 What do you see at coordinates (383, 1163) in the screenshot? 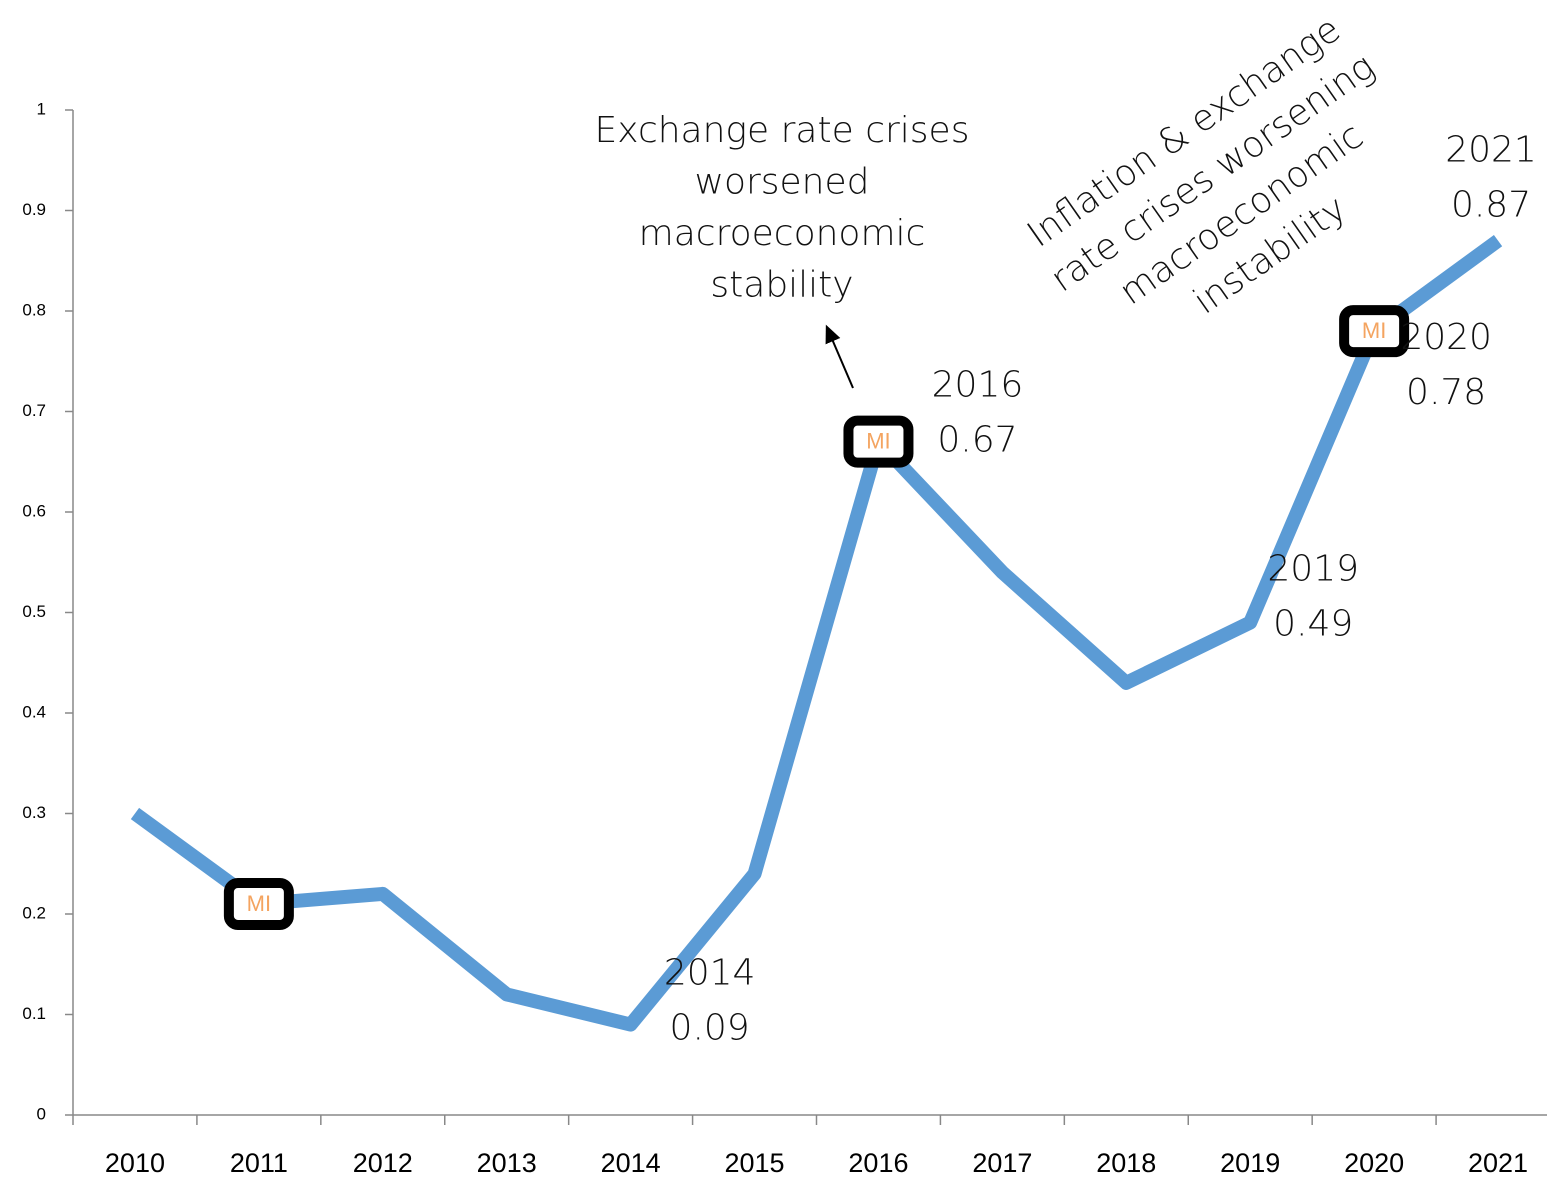
I see `x-tick-label: 2012` at bounding box center [383, 1163].